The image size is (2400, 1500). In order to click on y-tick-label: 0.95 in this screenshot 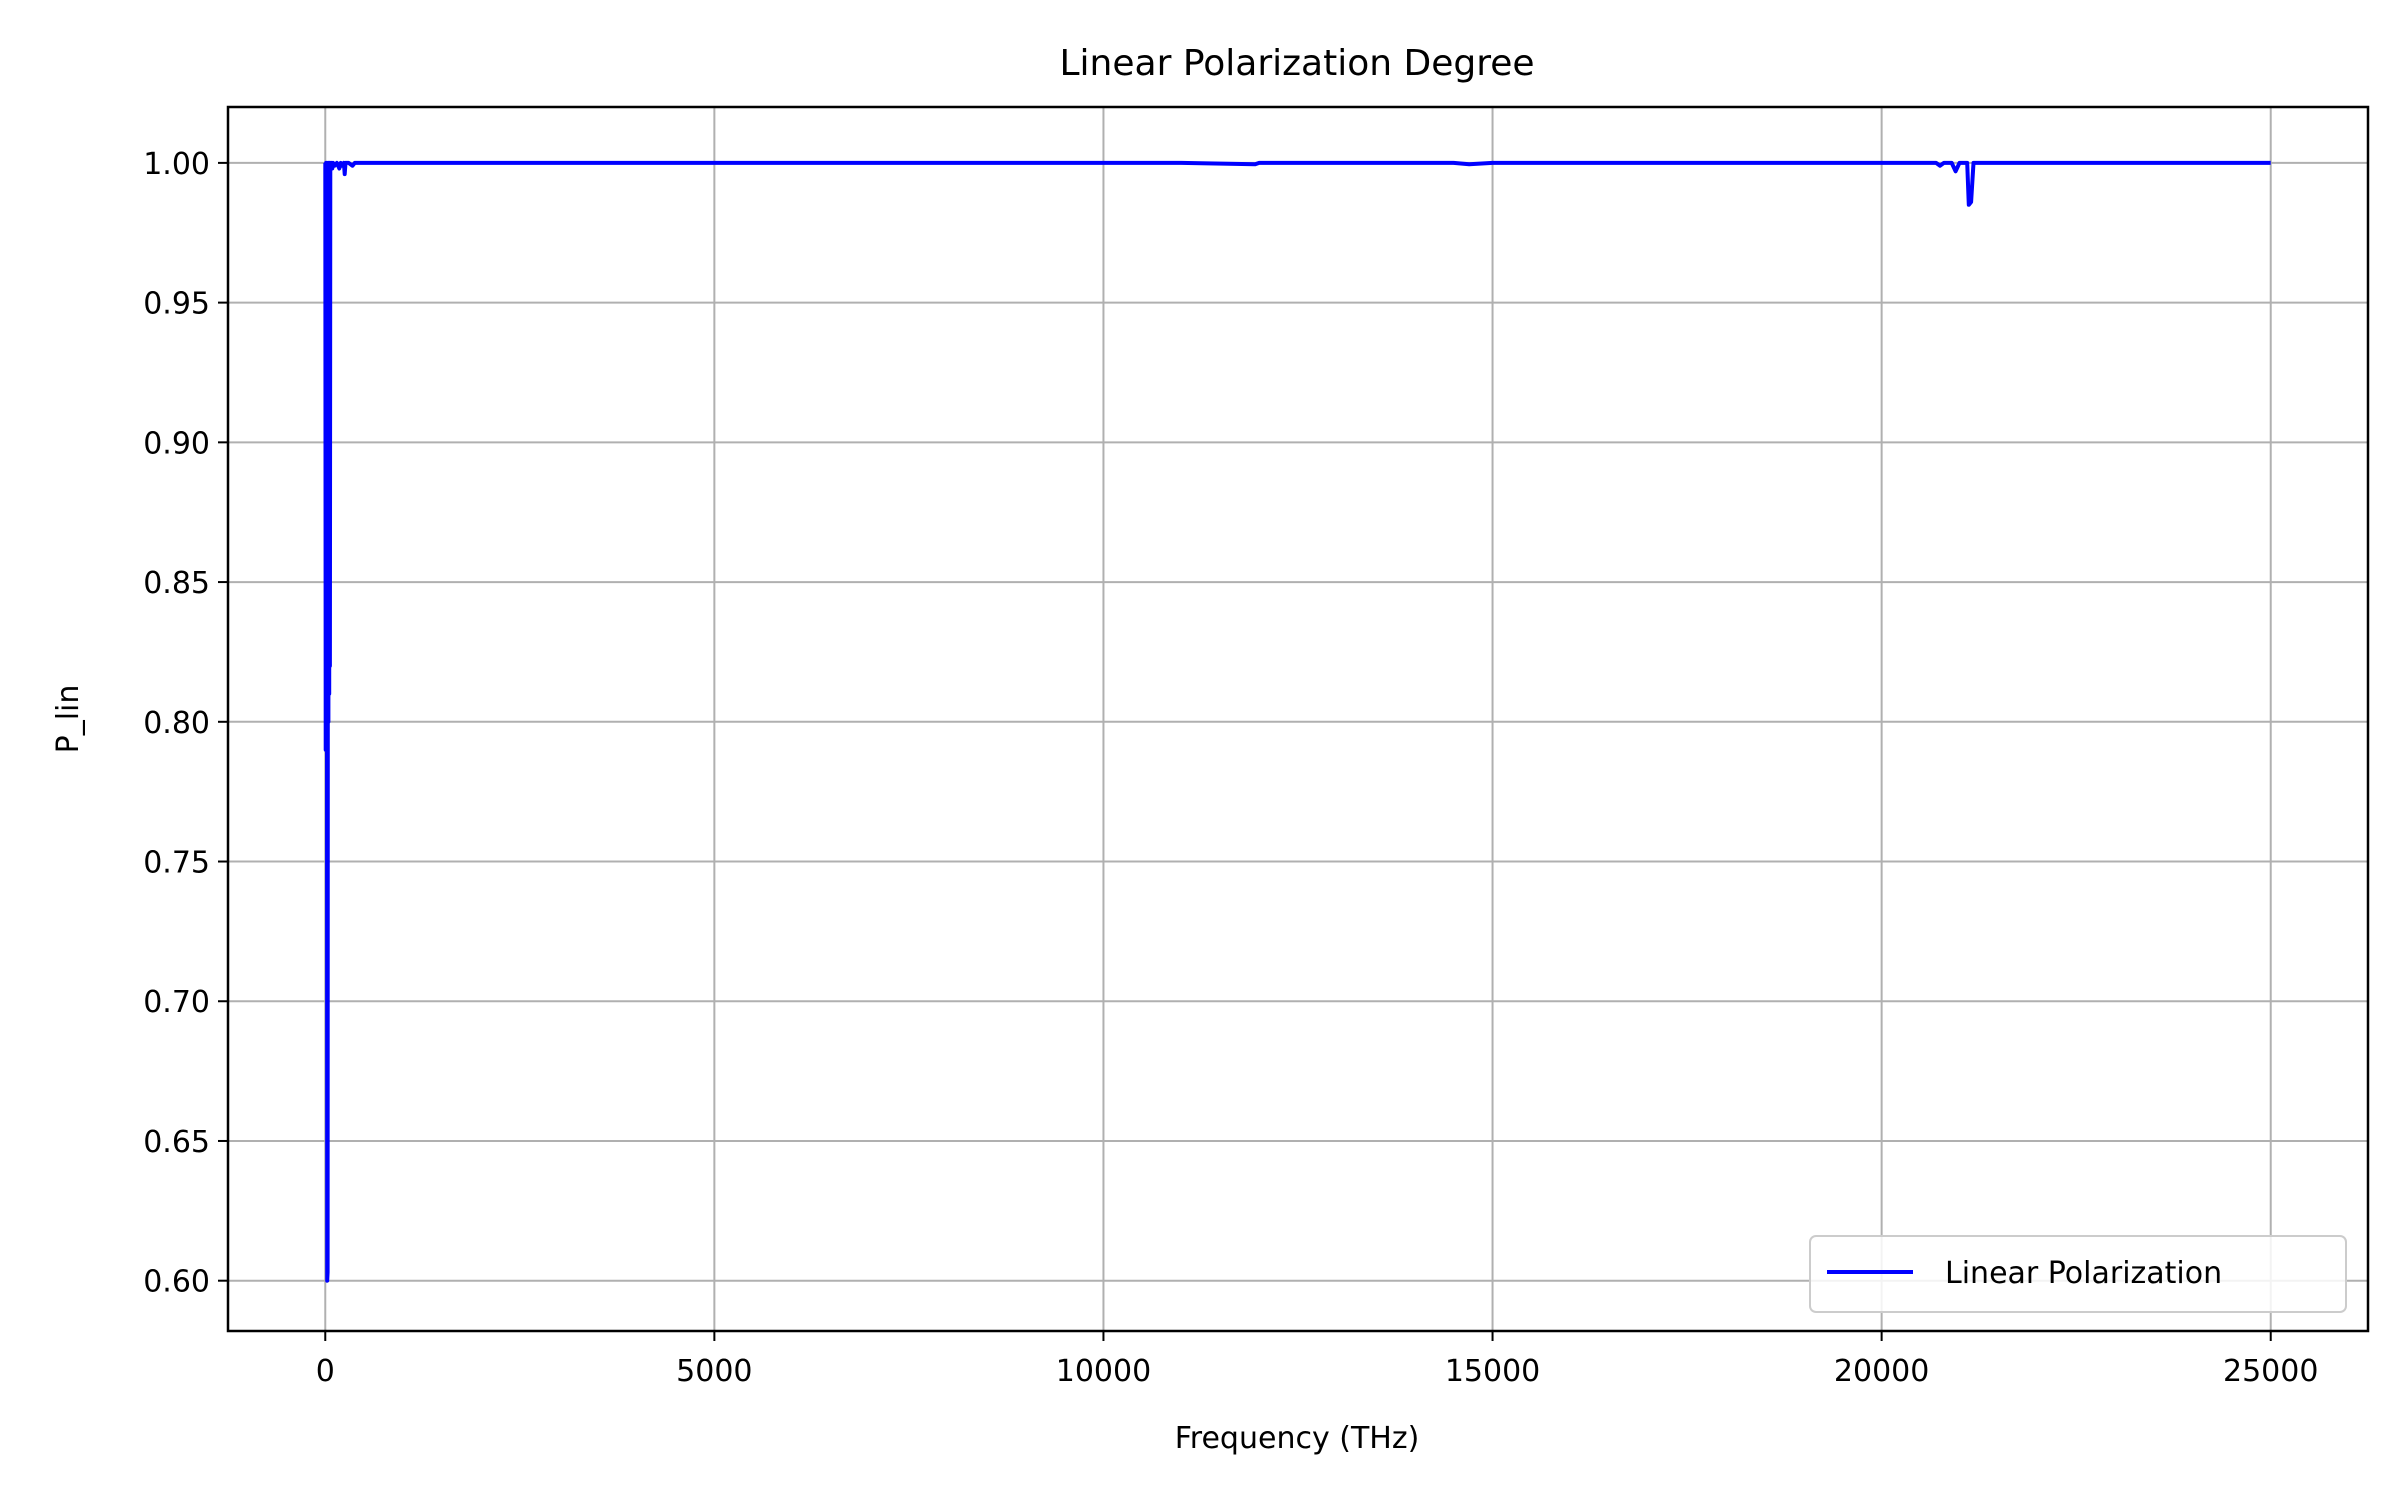, I will do `click(176, 304)`.